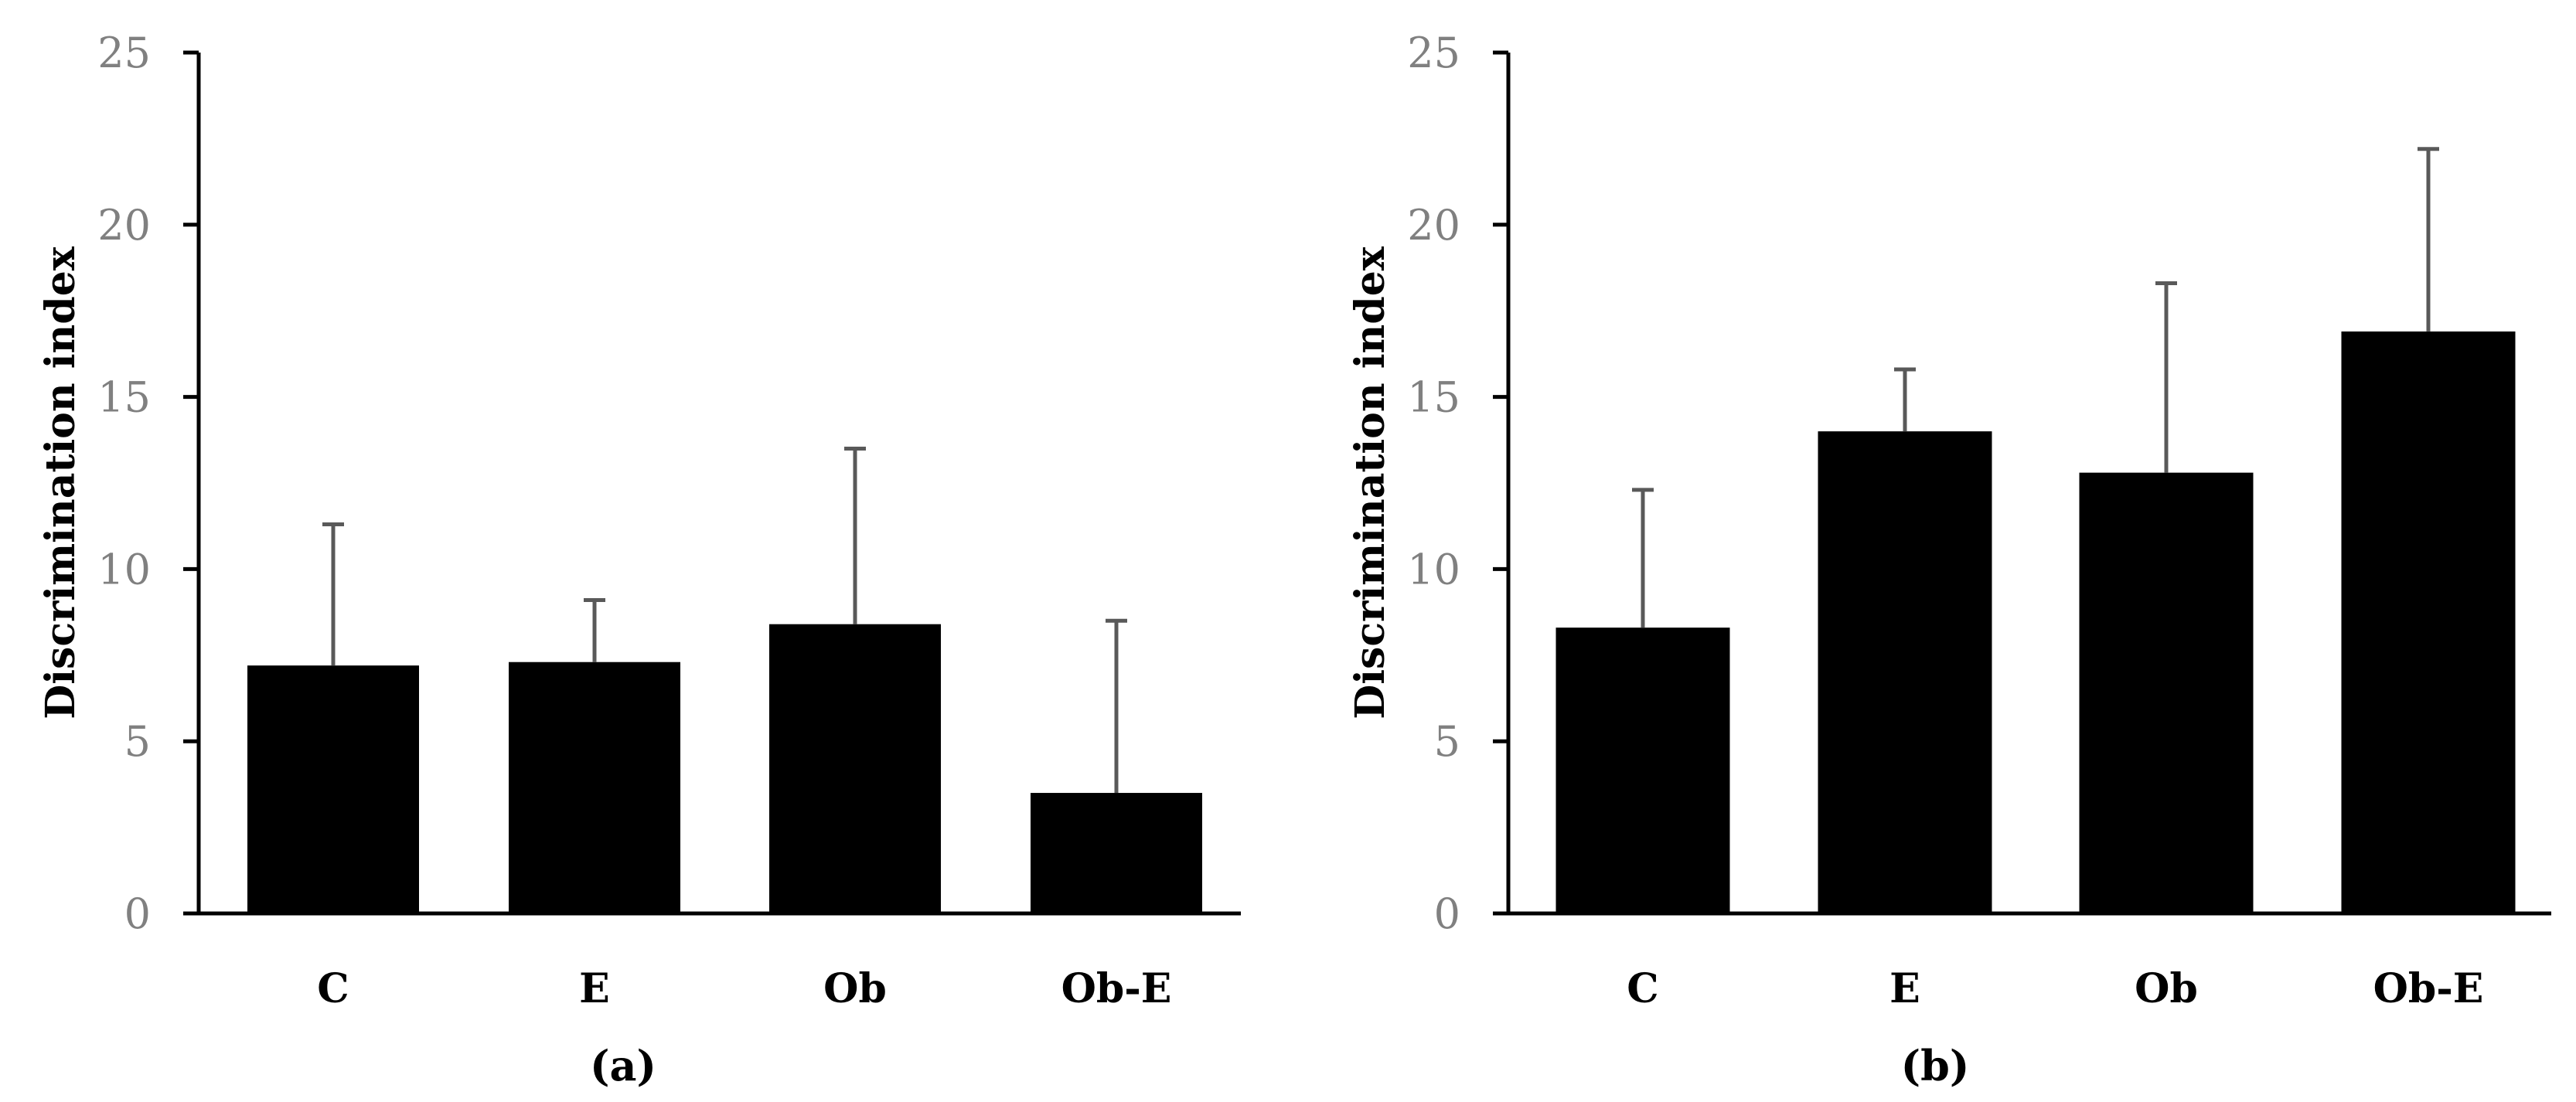 Image resolution: width=2576 pixels, height=1102 pixels. Describe the element at coordinates (623, 1065) in the screenshot. I see `panel-label: (a)` at that location.